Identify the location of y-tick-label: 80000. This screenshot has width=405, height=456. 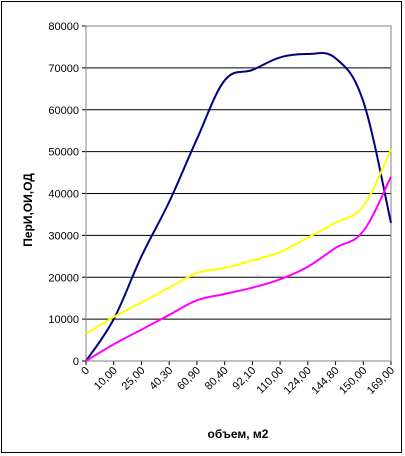
(63, 27).